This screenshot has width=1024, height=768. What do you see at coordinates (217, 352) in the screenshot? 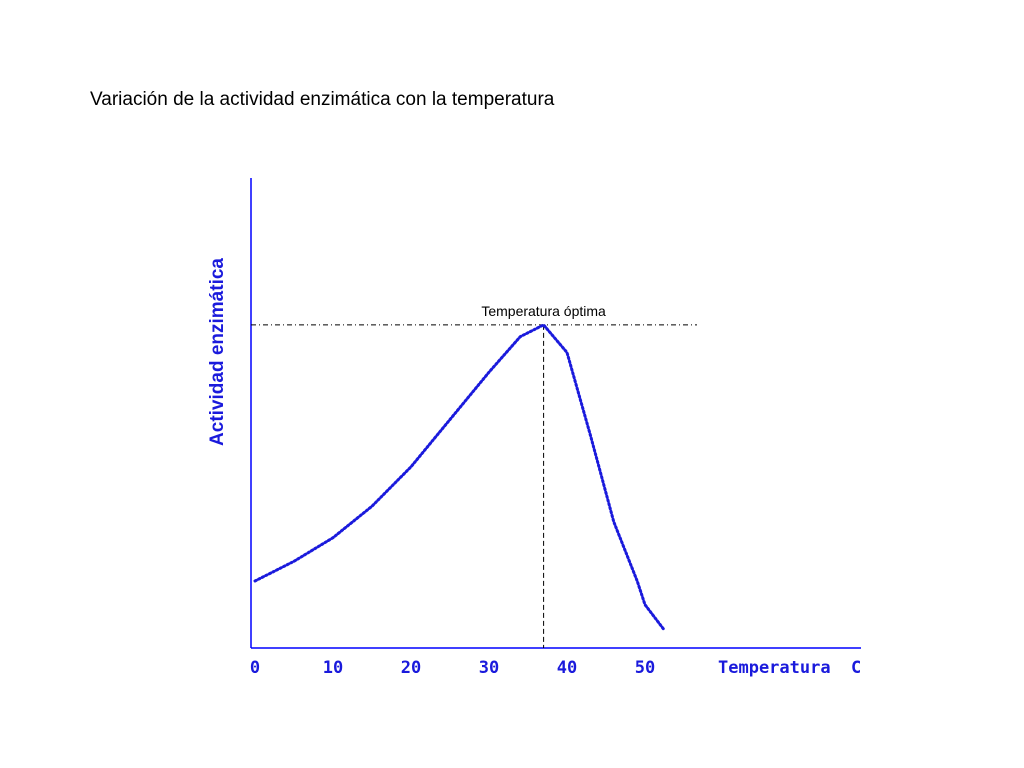
I see `y-axis-label: Actividad enzimática` at bounding box center [217, 352].